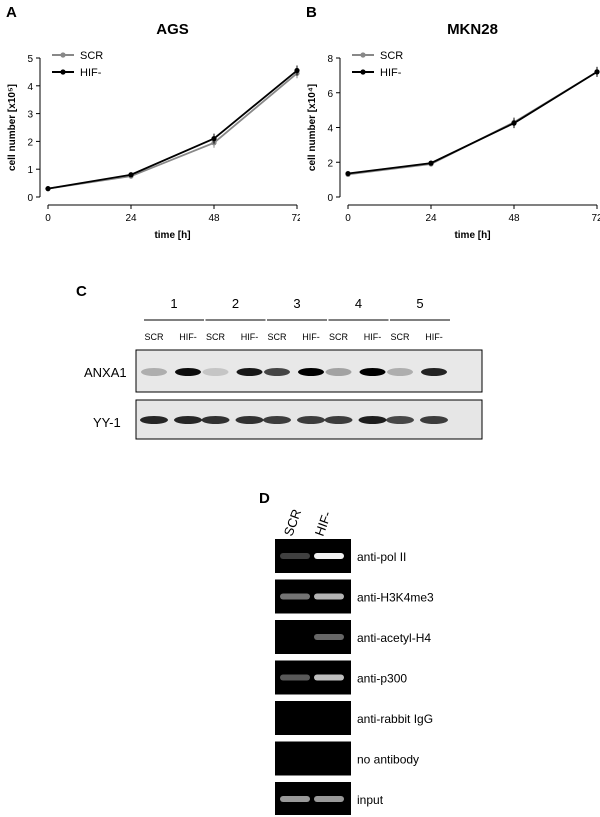 The width and height of the screenshot is (600, 817). What do you see at coordinates (297, 319) in the screenshot?
I see `blot-header: 1 SCR HIF- 2 SCR HIF- 3 SCR HIF- 4 SCR HIF- 5 SCR HIF-` at bounding box center [297, 319].